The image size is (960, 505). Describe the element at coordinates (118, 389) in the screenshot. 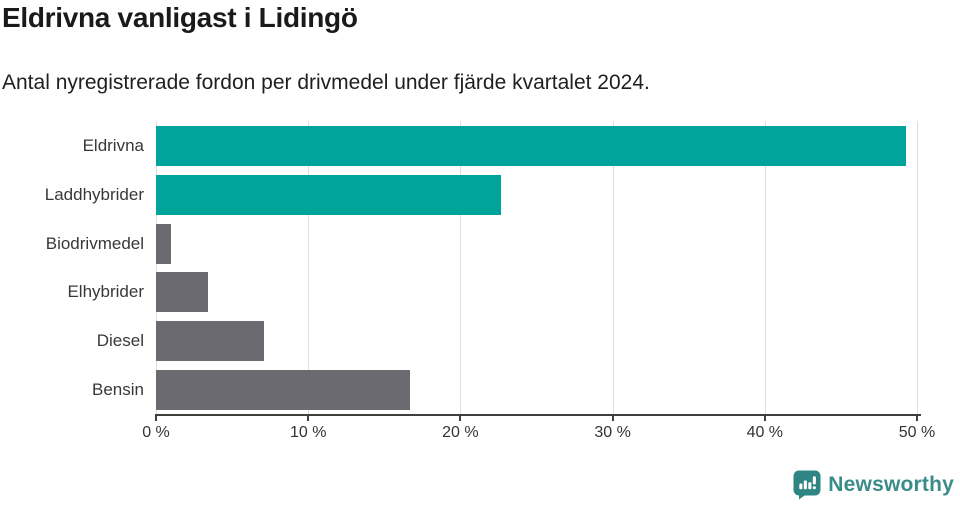

I see `category-label: Bensin` at that location.